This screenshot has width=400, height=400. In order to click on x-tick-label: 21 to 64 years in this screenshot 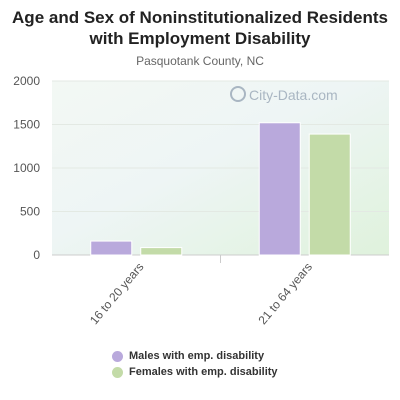, I will do `click(285, 293)`.